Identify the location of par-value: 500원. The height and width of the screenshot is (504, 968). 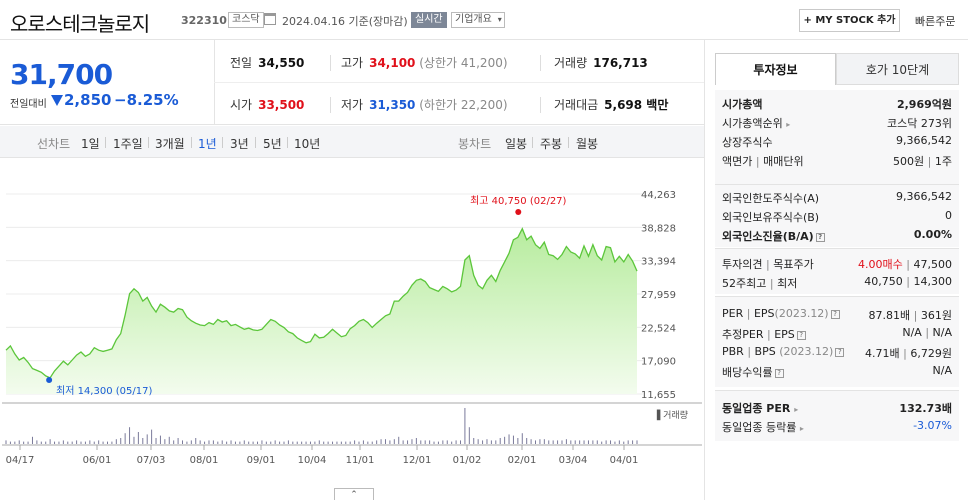
(909, 161).